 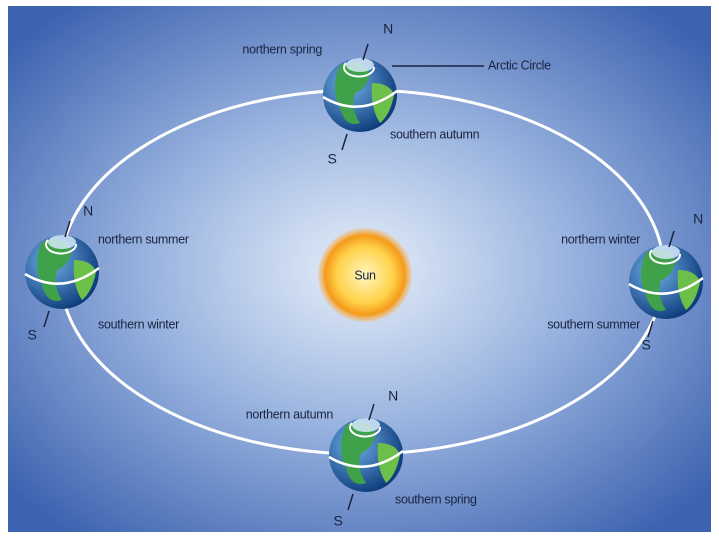 I want to click on season-label: northern winter, so click(x=600, y=239).